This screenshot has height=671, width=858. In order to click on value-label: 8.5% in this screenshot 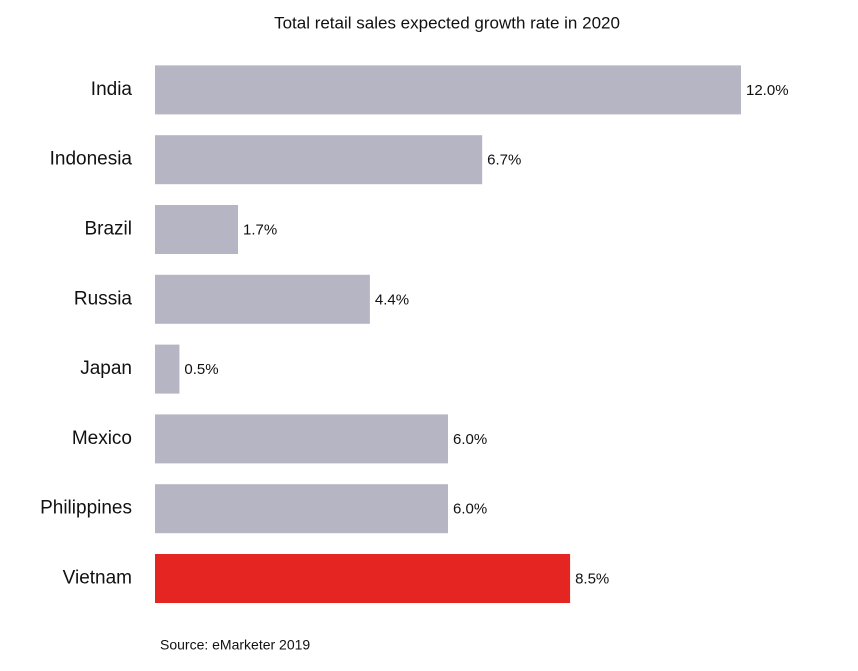, I will do `click(592, 578)`.